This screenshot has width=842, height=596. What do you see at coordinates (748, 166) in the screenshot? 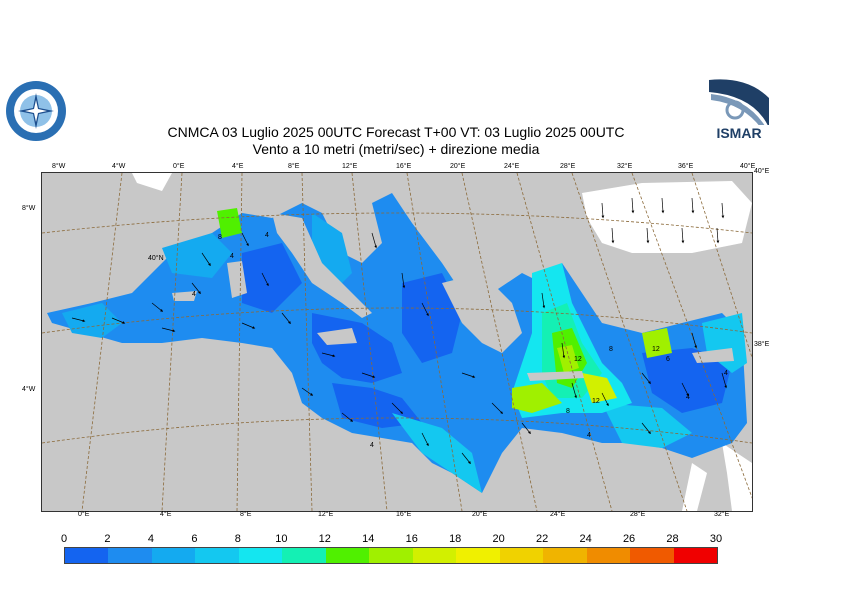
I see `lon-label: 40°E` at bounding box center [748, 166].